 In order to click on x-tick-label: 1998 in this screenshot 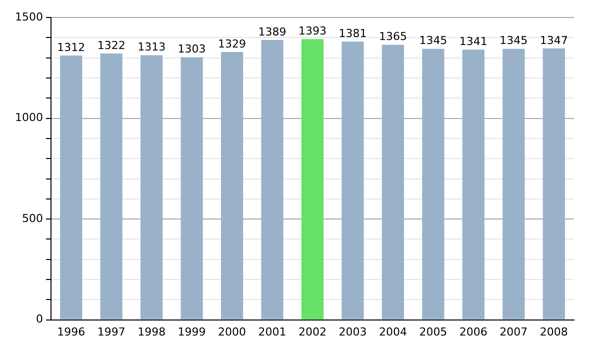, I will do `click(152, 331)`.